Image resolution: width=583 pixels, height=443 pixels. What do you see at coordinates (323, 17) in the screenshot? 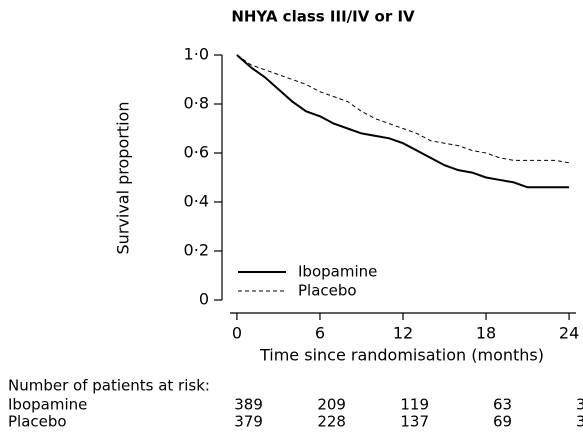
I see `chart-title: NHYA class III/IV or IV` at bounding box center [323, 17].